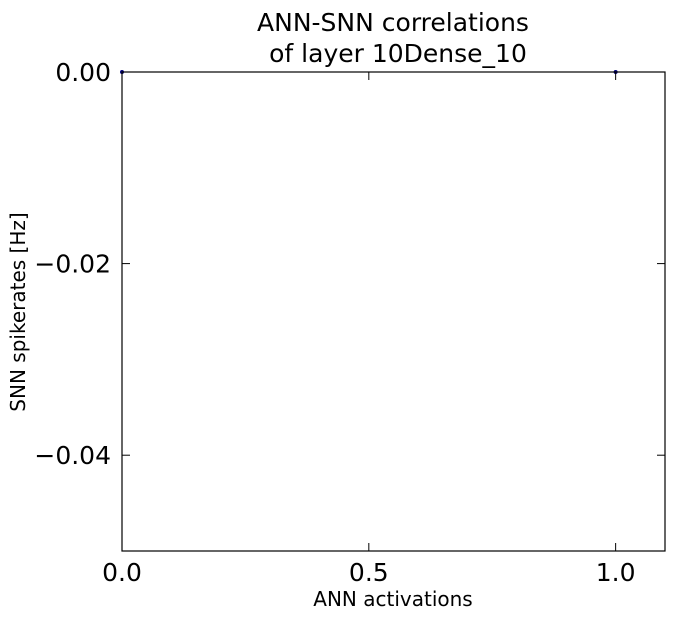 The height and width of the screenshot is (619, 674). Describe the element at coordinates (83, 72) in the screenshot. I see `y-tick-label: 0.00` at that location.